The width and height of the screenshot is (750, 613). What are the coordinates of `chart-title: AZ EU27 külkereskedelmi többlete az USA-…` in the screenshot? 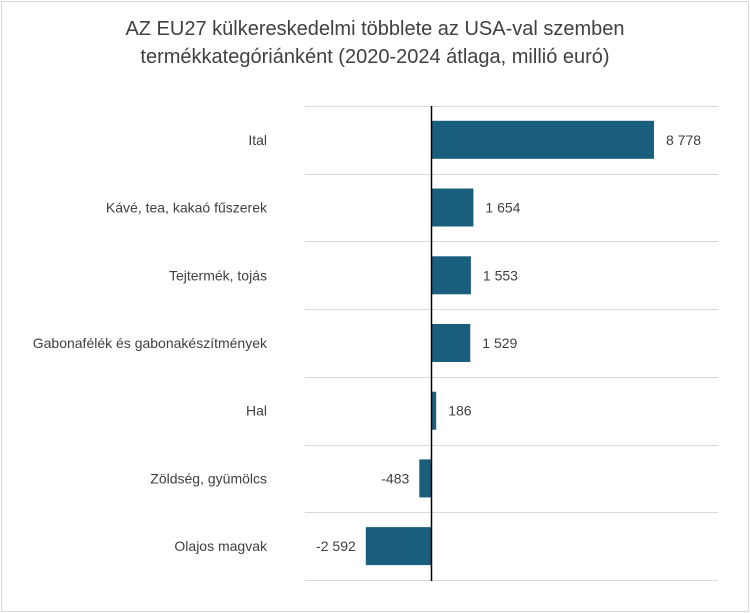 It's located at (375, 43).